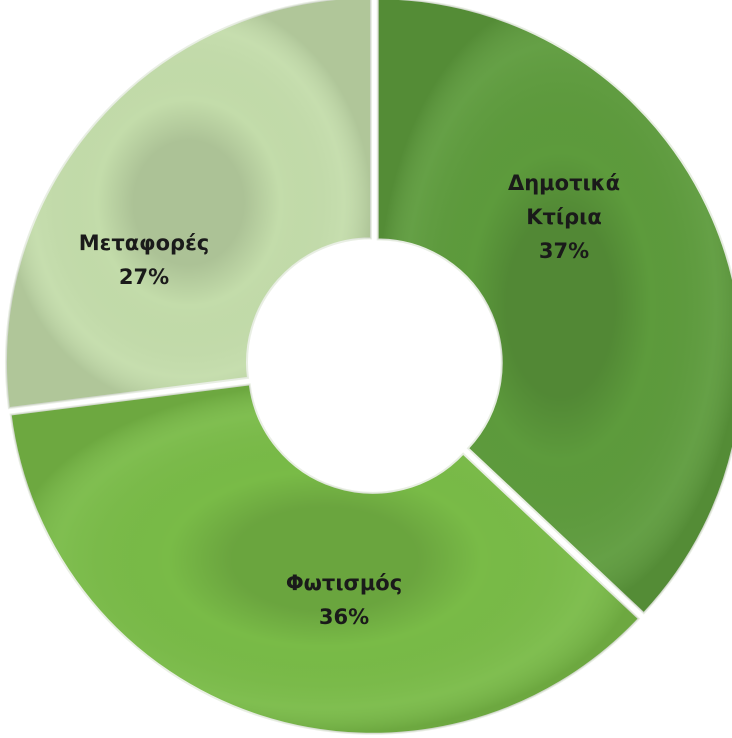 Image resolution: width=732 pixels, height=738 pixels. What do you see at coordinates (344, 583) in the screenshot?
I see `slice-category-label: Φωτισμός` at bounding box center [344, 583].